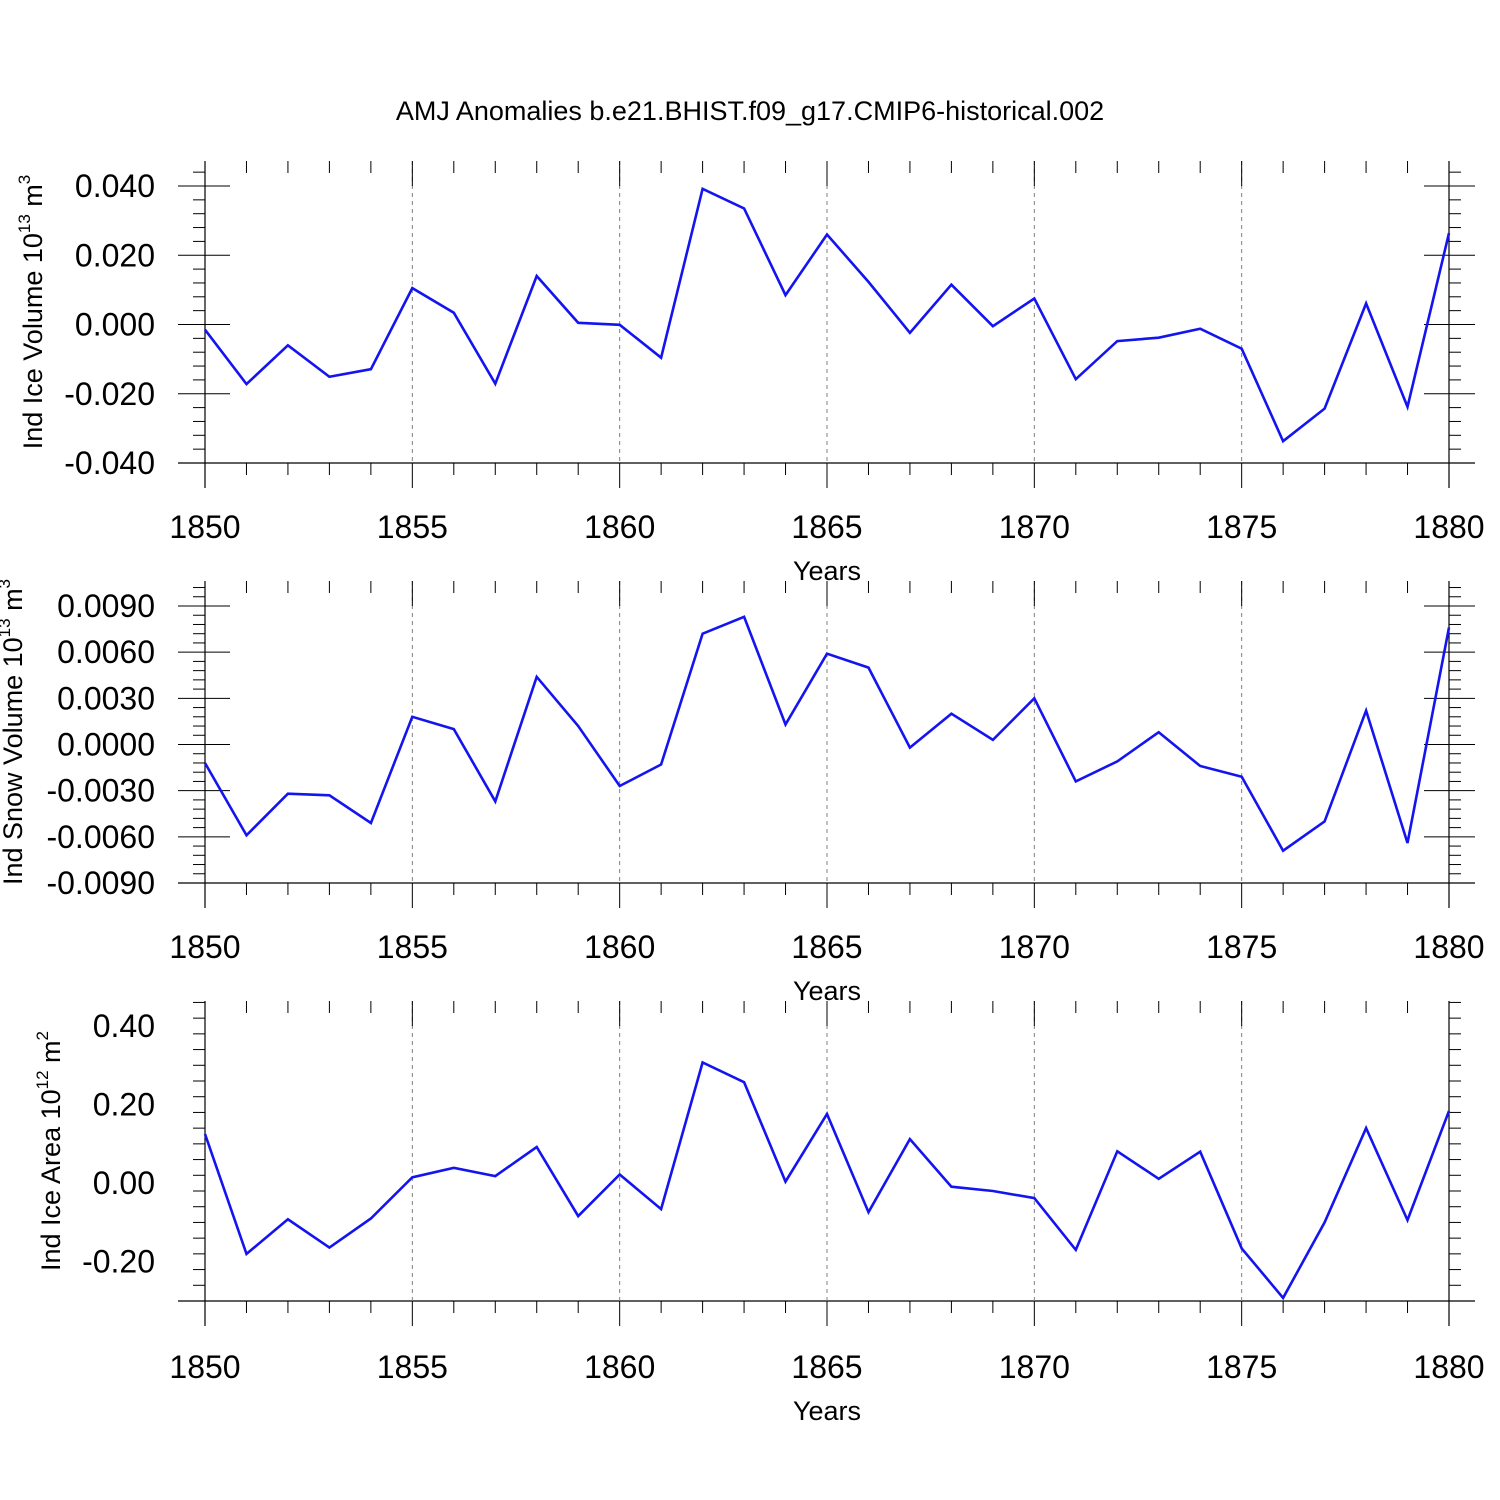 This screenshot has width=1500, height=1500. Describe the element at coordinates (827, 1411) in the screenshot. I see `x-axis-label: Years` at that location.